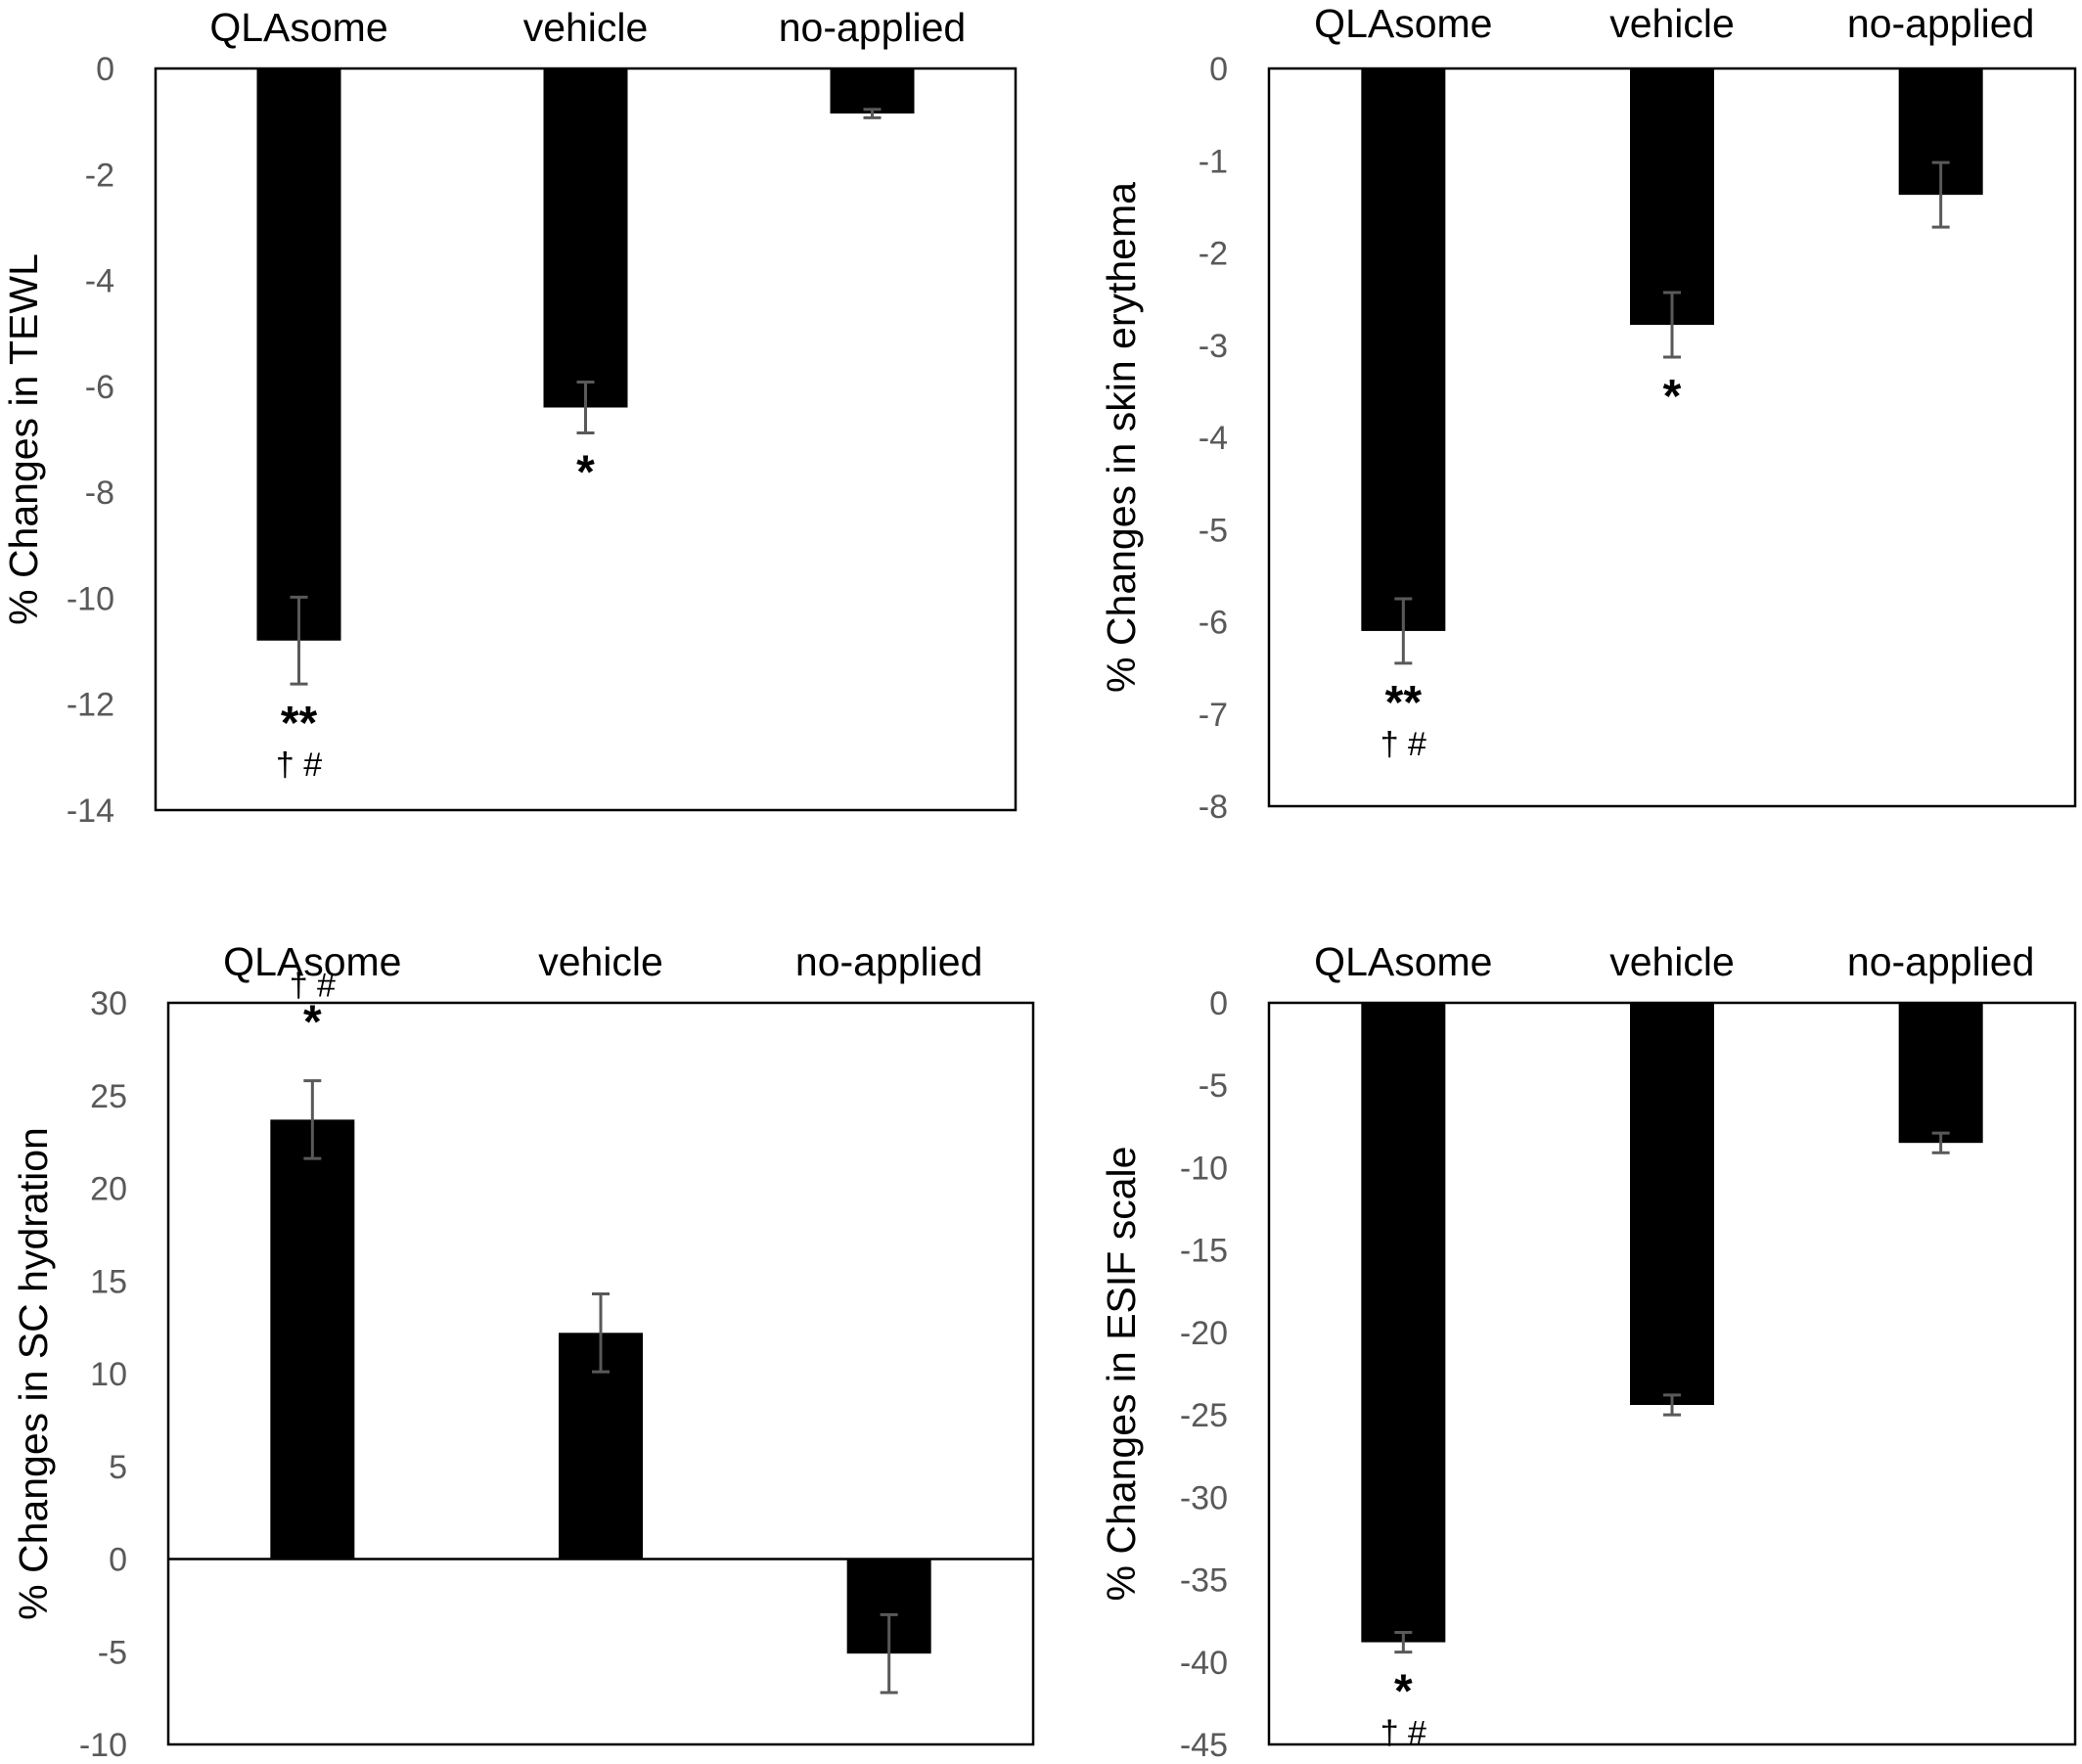  What do you see at coordinates (1204, 1416) in the screenshot?
I see `y-tick-label: -25` at bounding box center [1204, 1416].